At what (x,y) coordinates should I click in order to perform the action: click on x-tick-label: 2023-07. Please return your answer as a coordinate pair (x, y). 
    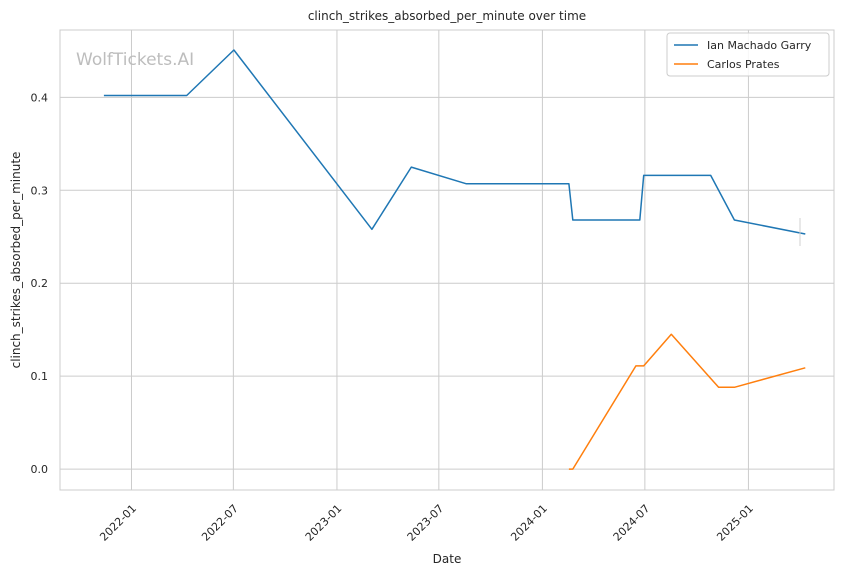
    Looking at the image, I should click on (426, 523).